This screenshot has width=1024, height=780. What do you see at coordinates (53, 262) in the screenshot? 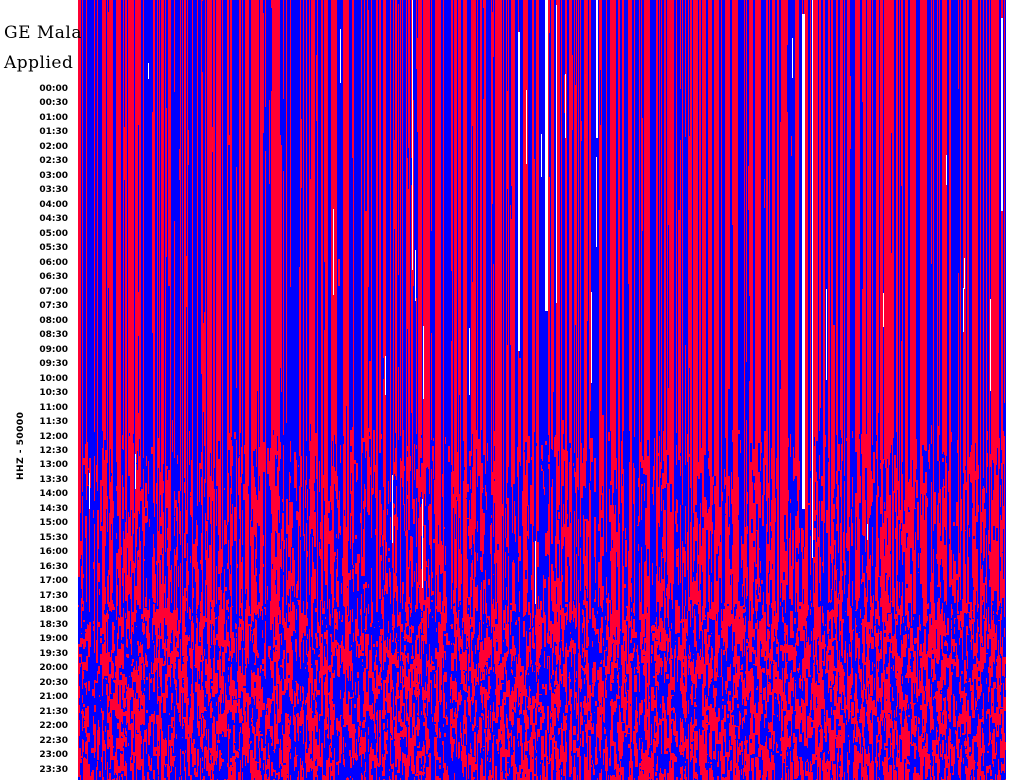
I see `time-tick-label: 06:00` at bounding box center [53, 262].